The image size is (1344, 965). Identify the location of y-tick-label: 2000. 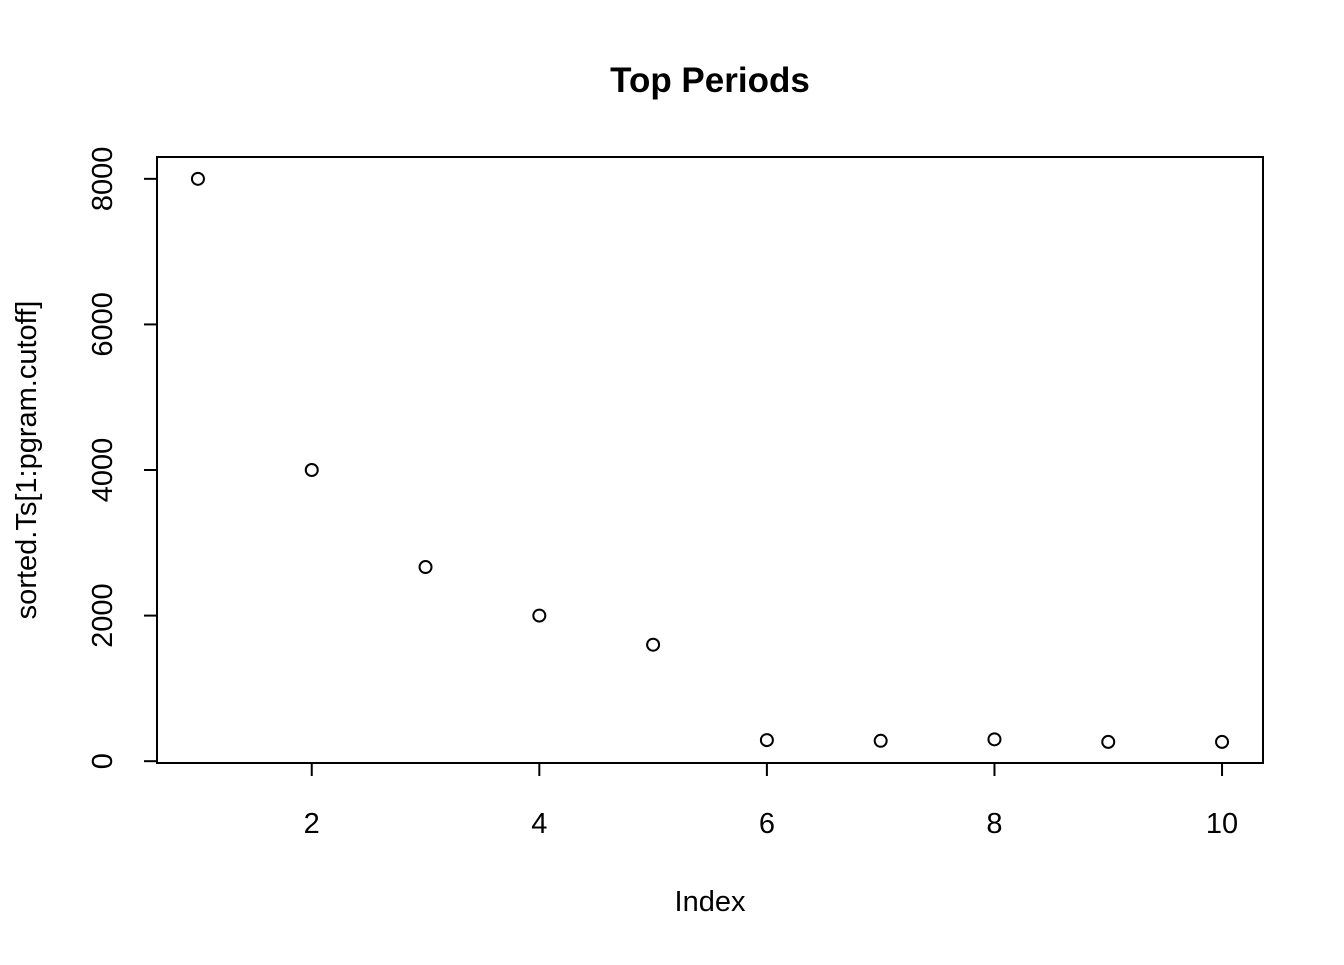
(103, 615).